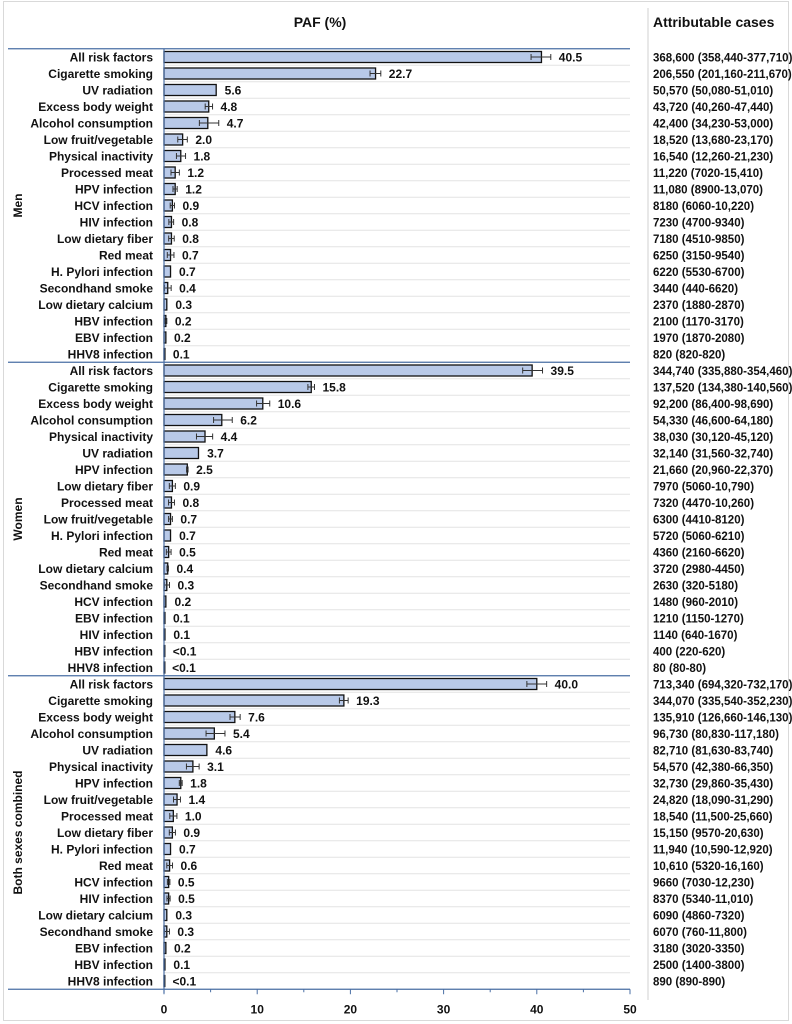  What do you see at coordinates (537, 1009) in the screenshot?
I see `x-tick-label: 40` at bounding box center [537, 1009].